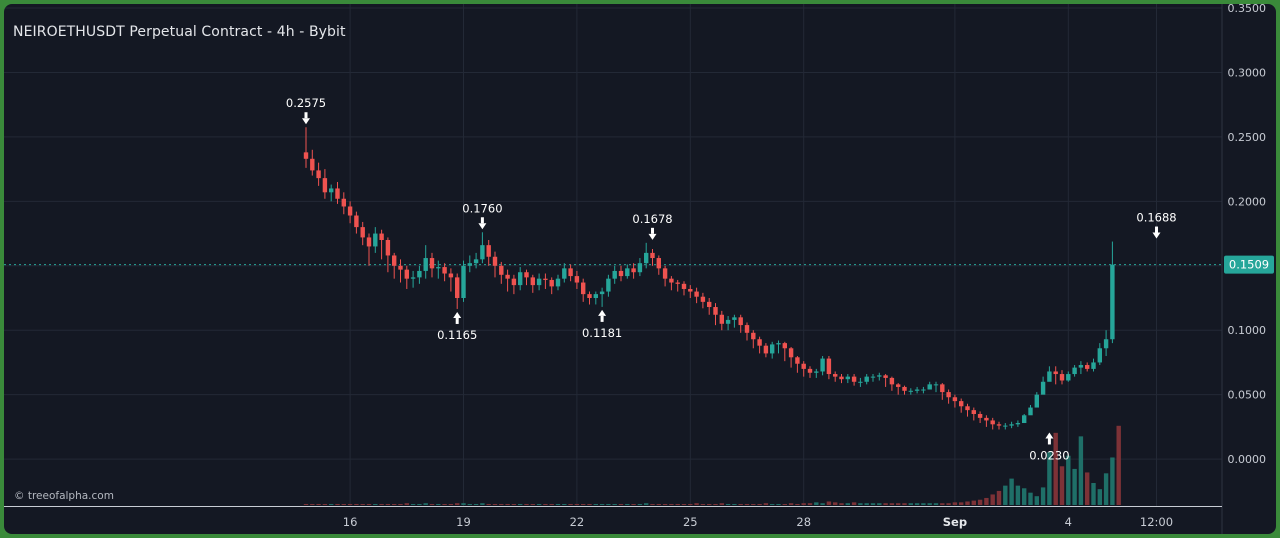  Describe the element at coordinates (1247, 459) in the screenshot. I see `y-tick-label: 0.0000` at that location.